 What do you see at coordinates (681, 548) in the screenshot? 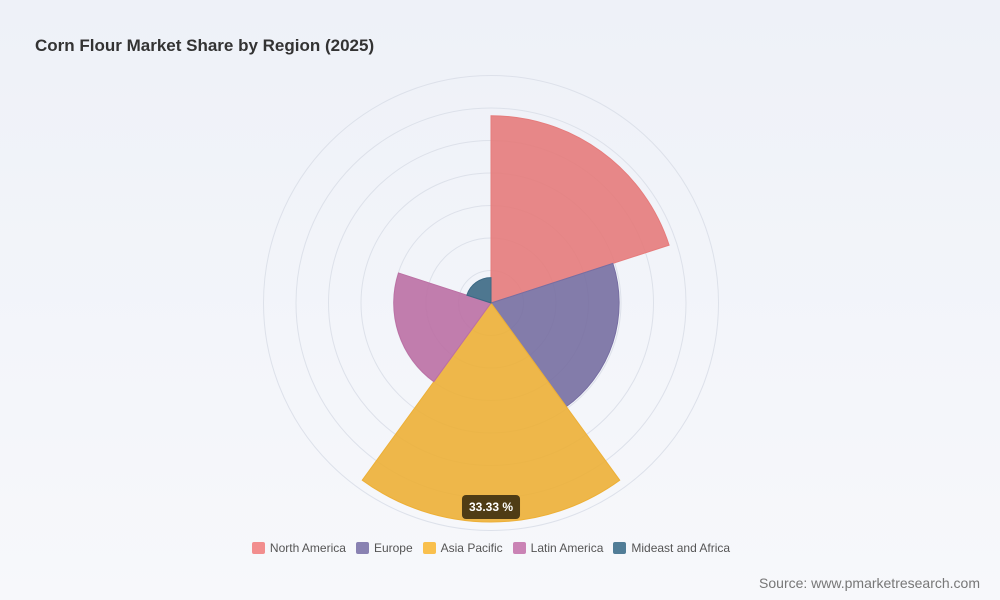
I see `legend-label: Mideast and Africa` at bounding box center [681, 548].